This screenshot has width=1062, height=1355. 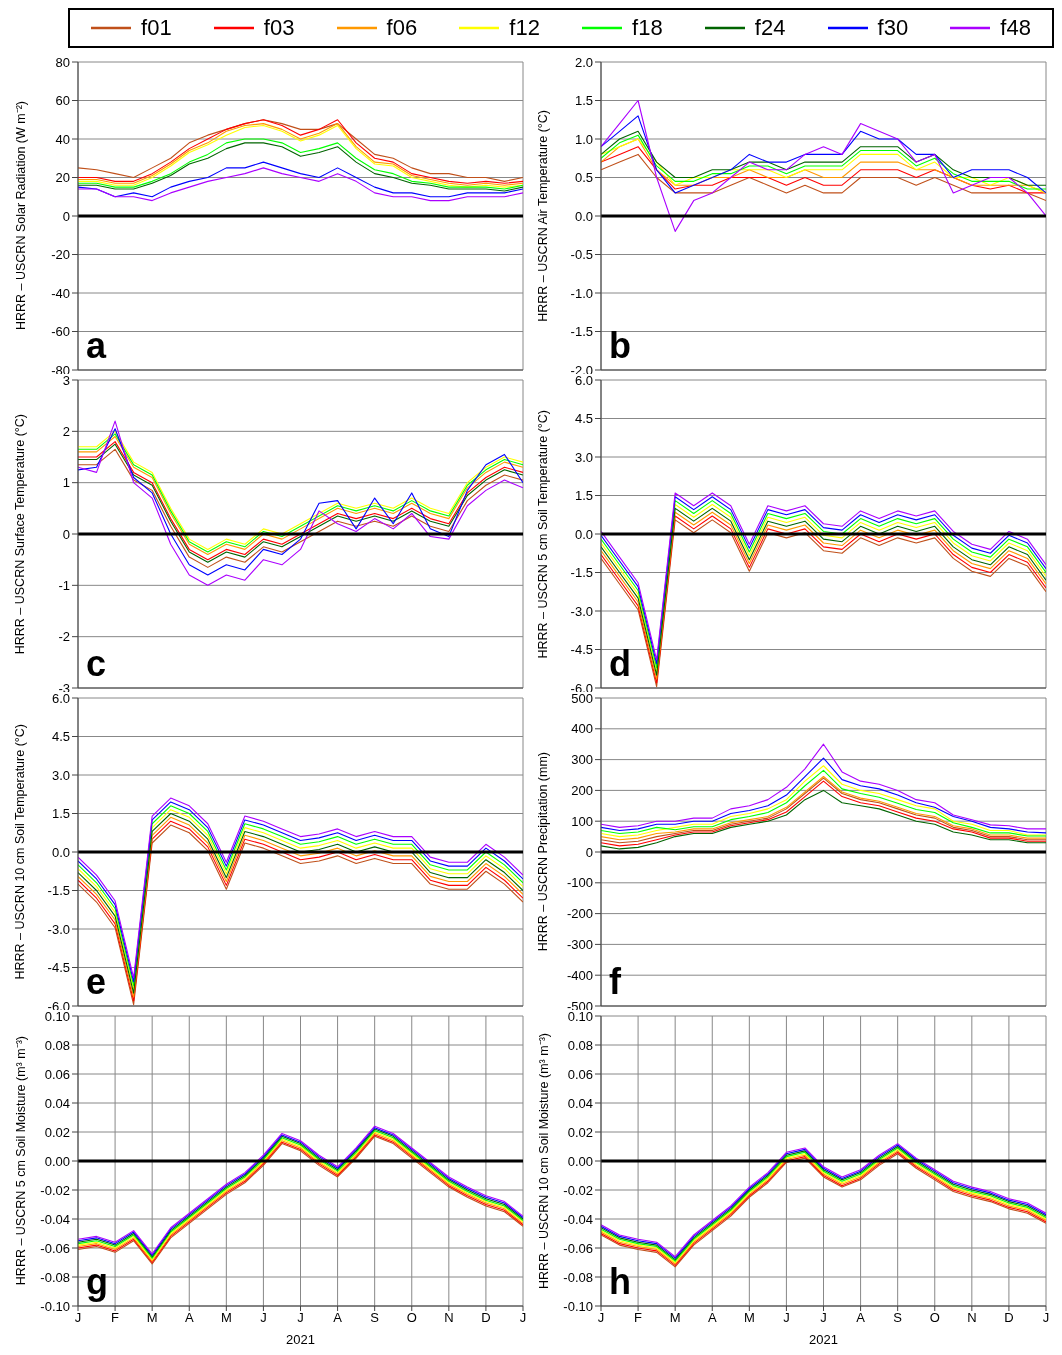 I want to click on annotation: h, so click(x=620, y=1281).